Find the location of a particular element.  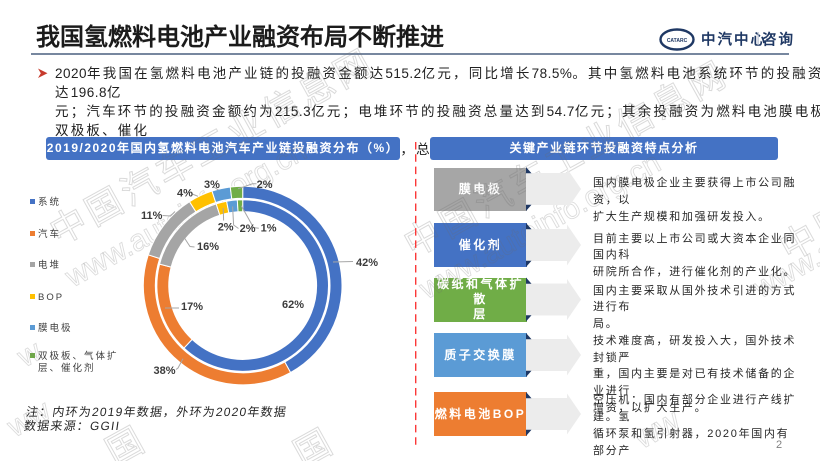

svg-text: 中汽中心 is located at coordinates (734, 40).